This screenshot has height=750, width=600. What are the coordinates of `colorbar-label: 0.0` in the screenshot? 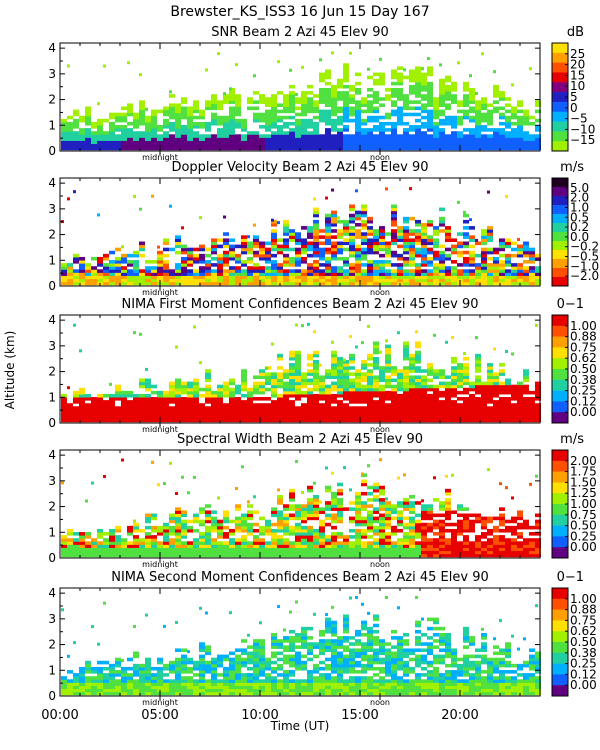 It's located at (579, 237).